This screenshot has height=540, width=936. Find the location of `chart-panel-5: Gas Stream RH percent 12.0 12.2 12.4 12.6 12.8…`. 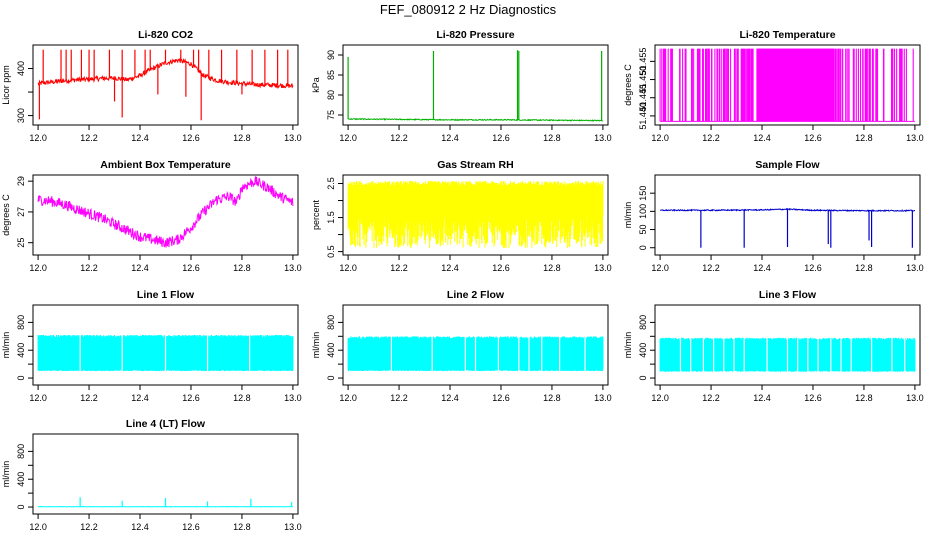

chart-panel-5: Gas Stream RH percent 12.0 12.2 12.4 12.6 12.8… is located at coordinates (461, 216).